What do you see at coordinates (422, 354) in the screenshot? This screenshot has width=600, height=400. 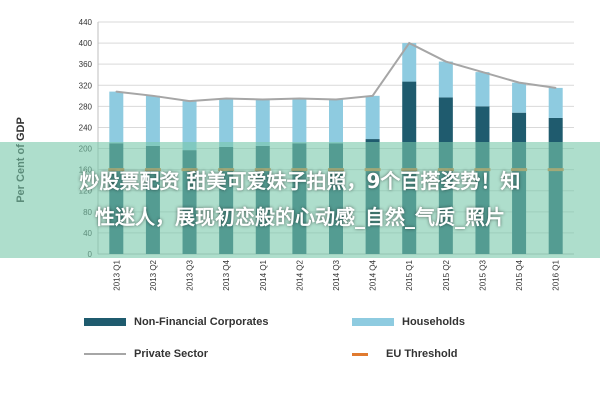 I see `legend-label: EU Threshold` at bounding box center [422, 354].